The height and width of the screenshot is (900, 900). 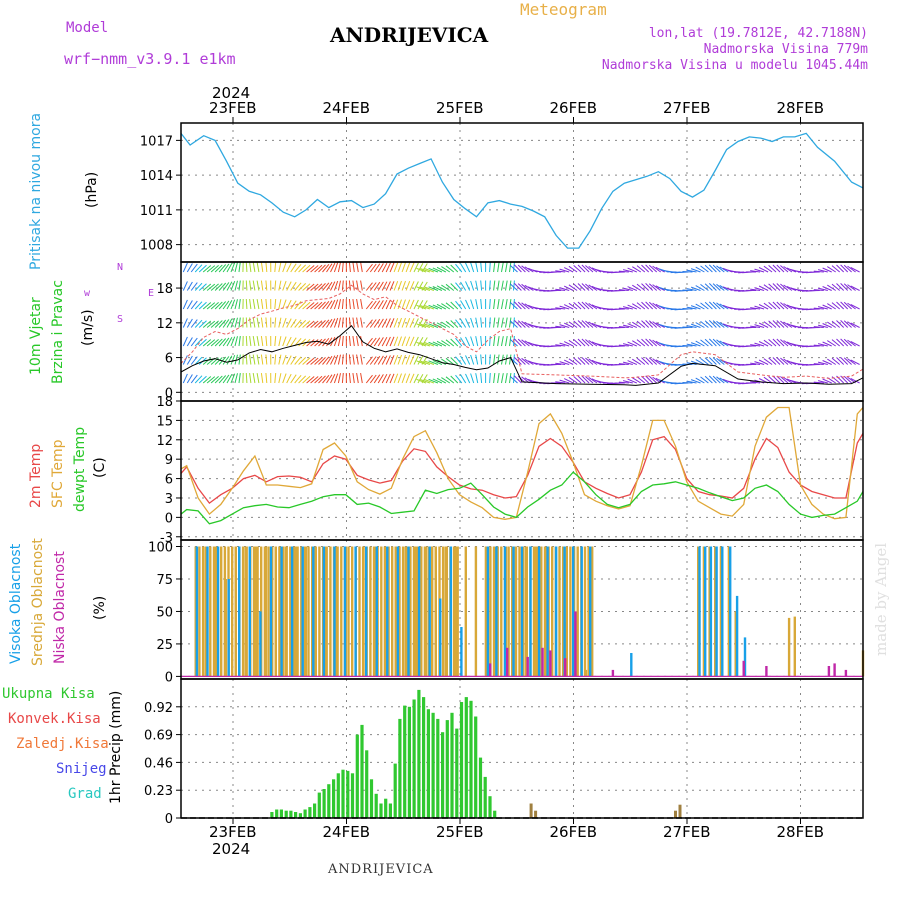 I want to click on legend-snow: Snijeg, so click(x=81, y=769).